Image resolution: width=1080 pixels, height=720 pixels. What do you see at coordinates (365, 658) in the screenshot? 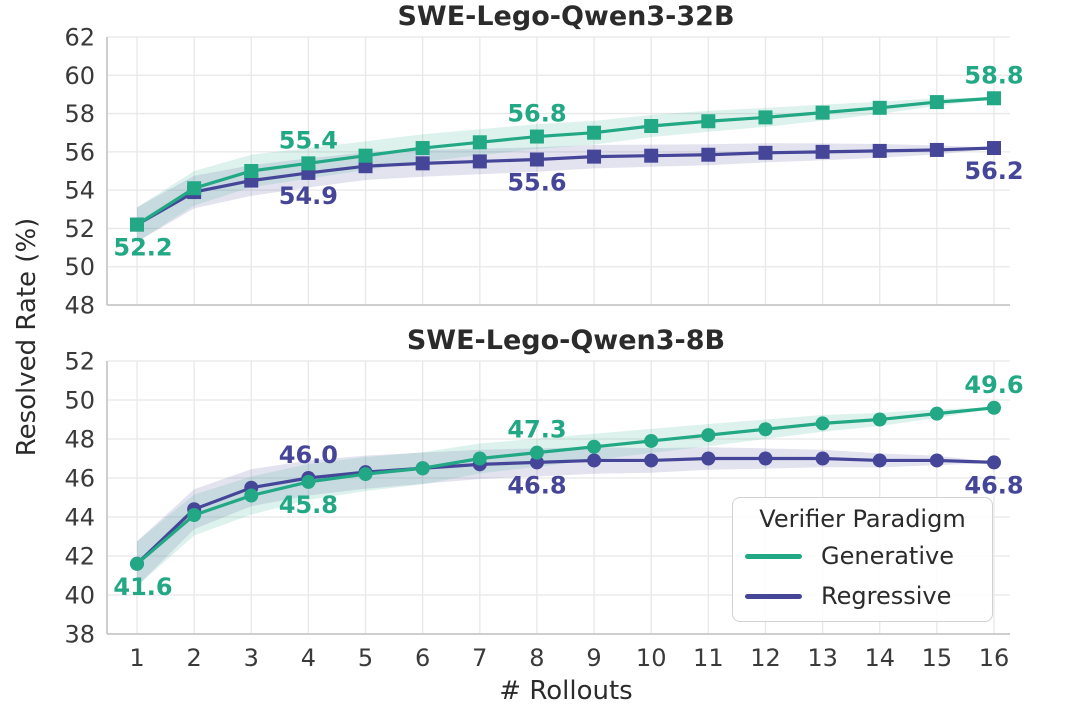
I see `x-tick-label: 5` at bounding box center [365, 658].